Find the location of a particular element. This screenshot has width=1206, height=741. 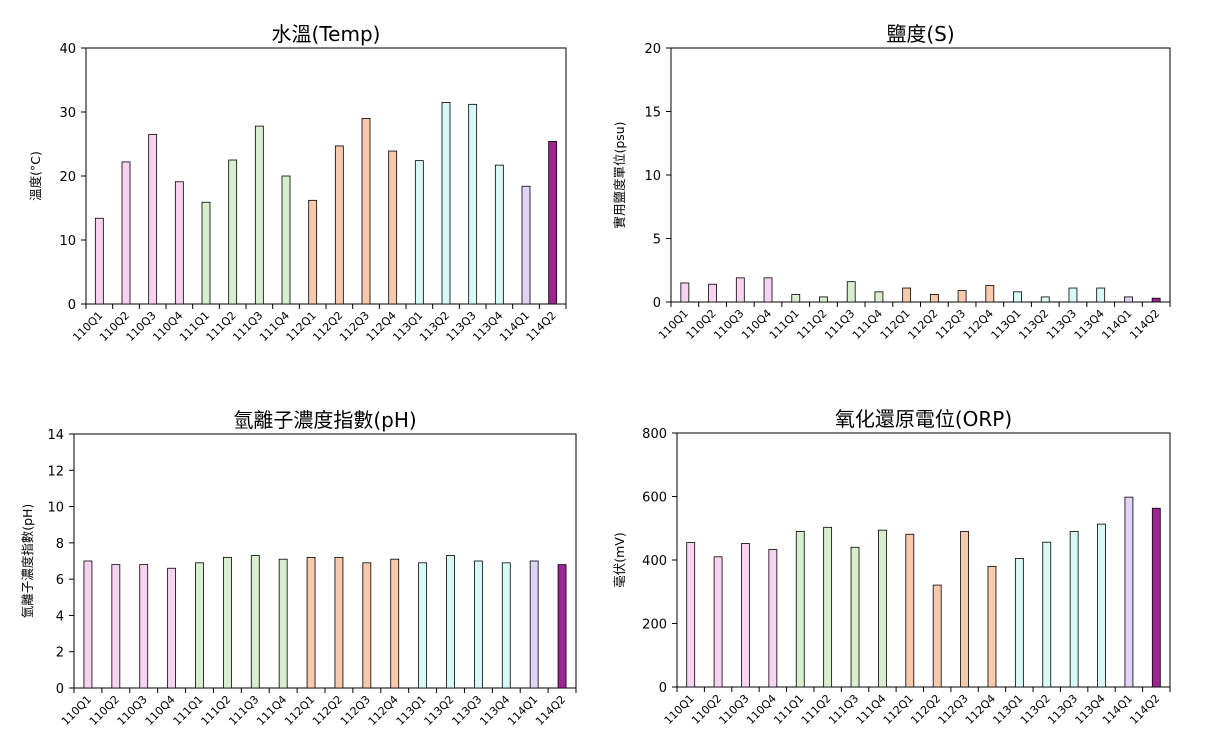

bar-111Q3 is located at coordinates (855, 617).